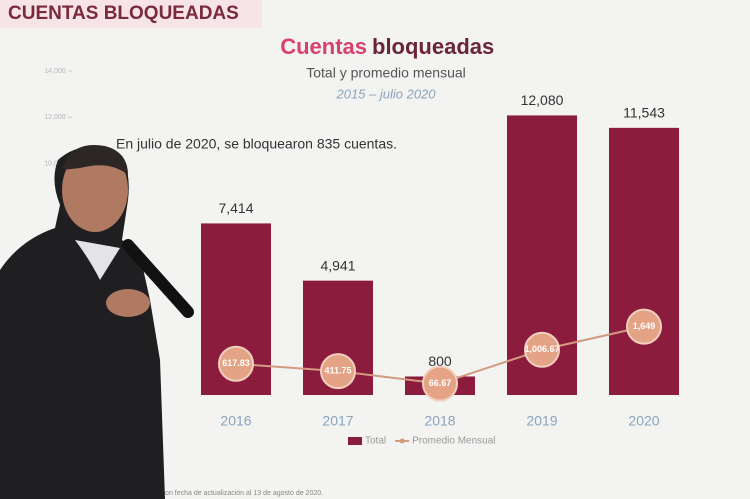 This screenshot has width=750, height=499. I want to click on x-tick-label: 2018, so click(439, 421).